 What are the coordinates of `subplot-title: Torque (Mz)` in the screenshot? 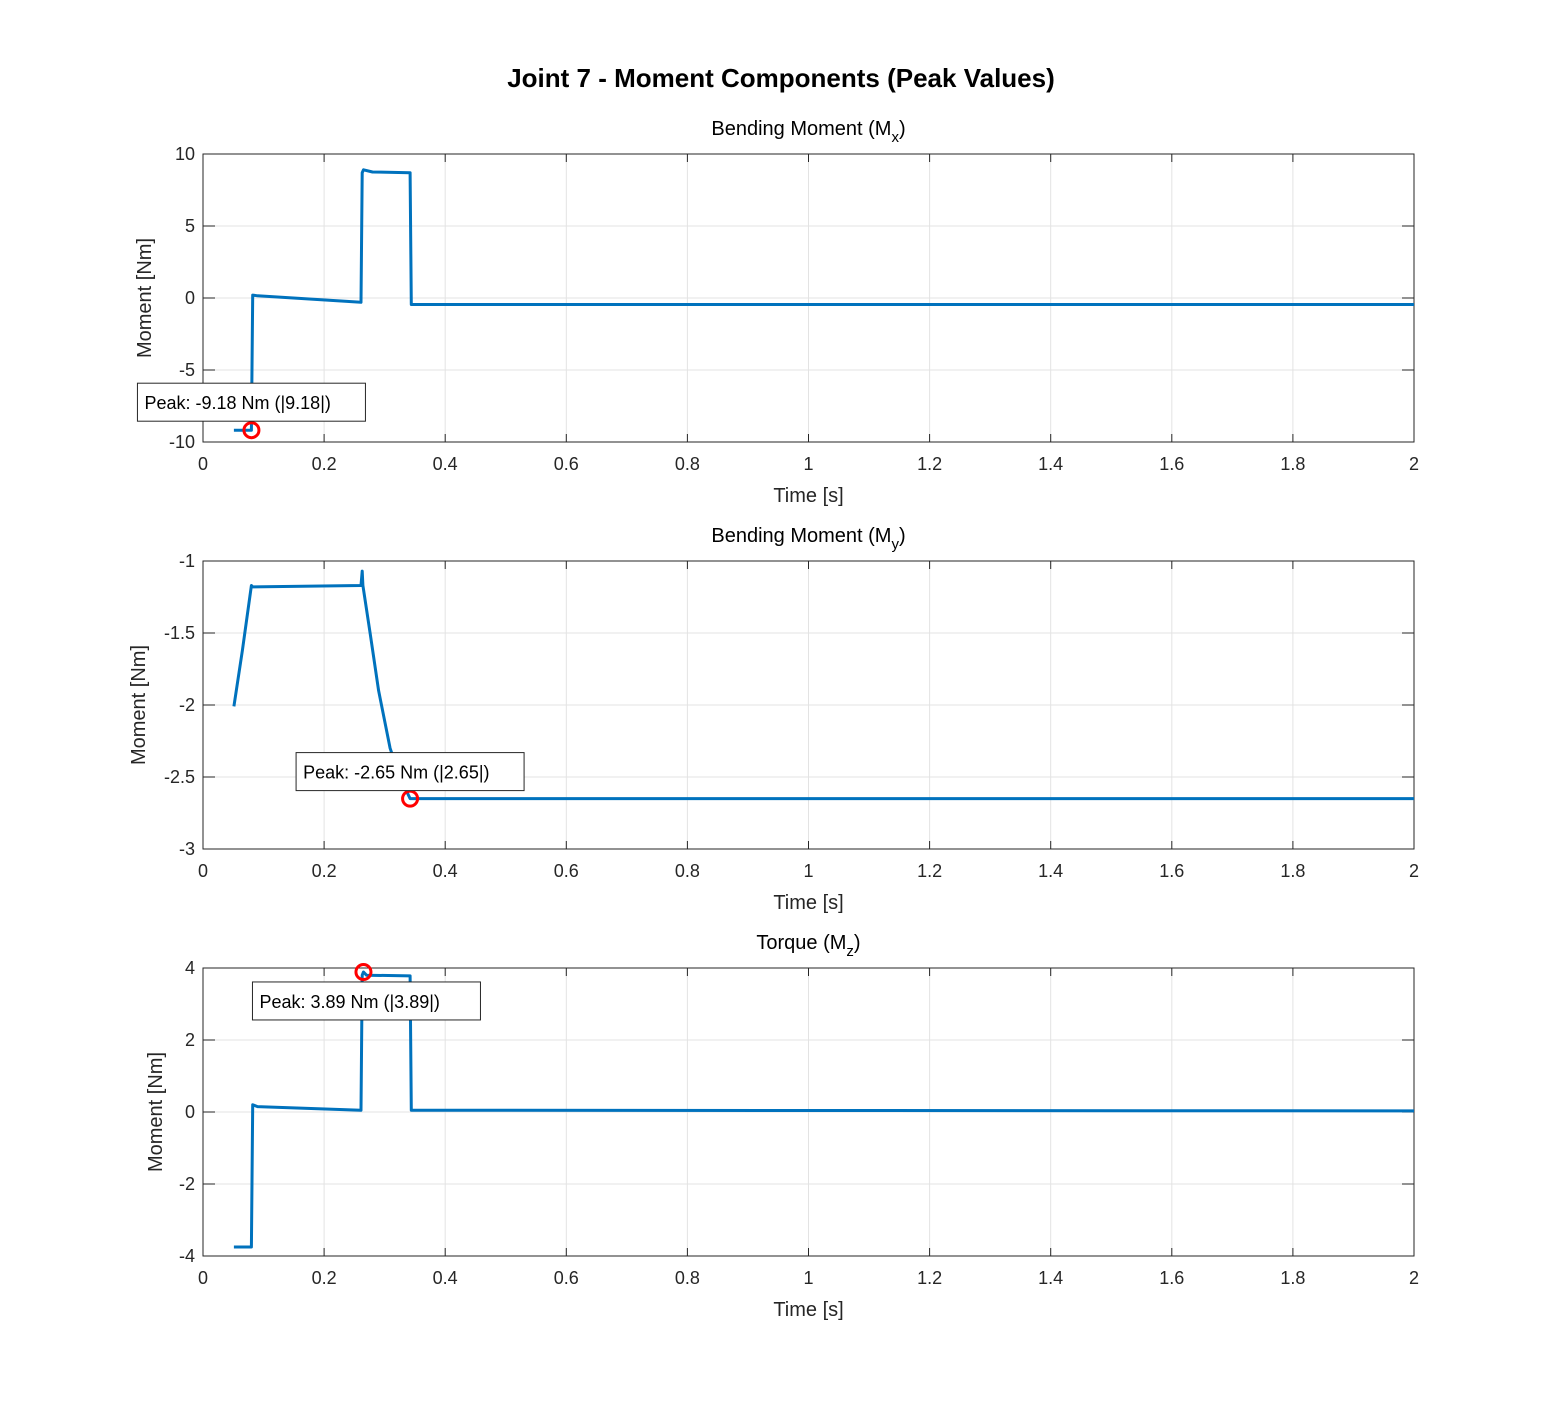 It's located at (808, 946).